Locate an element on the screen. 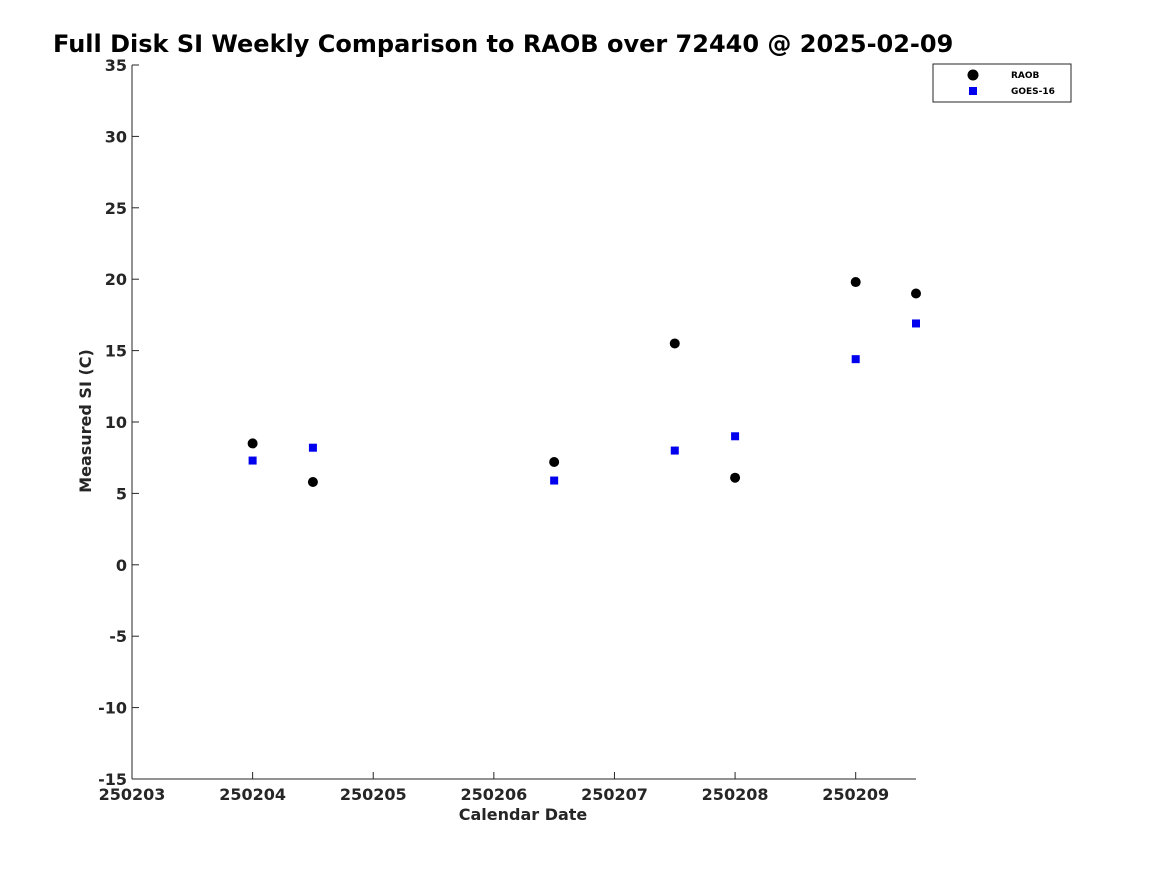 This screenshot has height=875, width=1167. legend-box is located at coordinates (1002, 83).